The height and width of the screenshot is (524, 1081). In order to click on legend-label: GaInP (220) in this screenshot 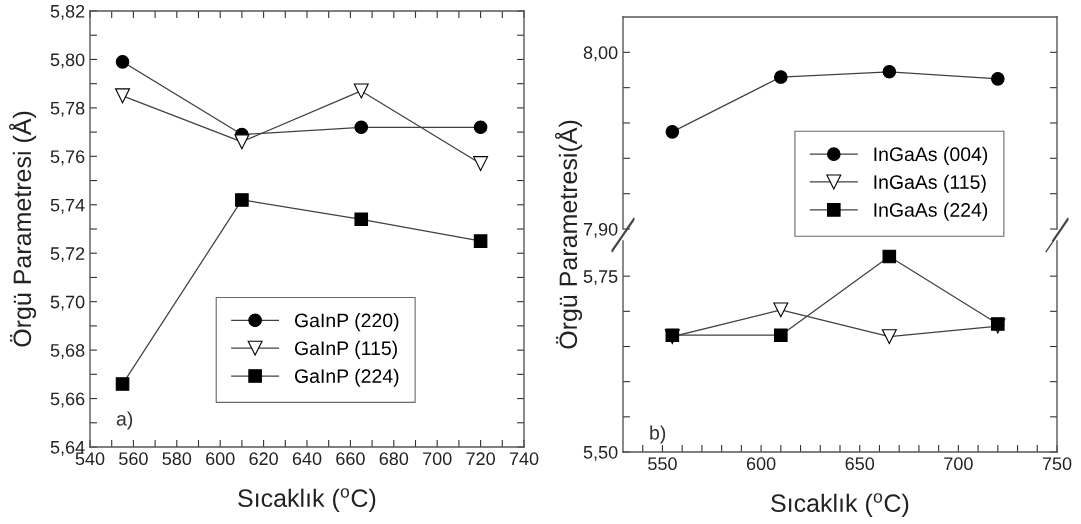, I will do `click(346, 322)`.